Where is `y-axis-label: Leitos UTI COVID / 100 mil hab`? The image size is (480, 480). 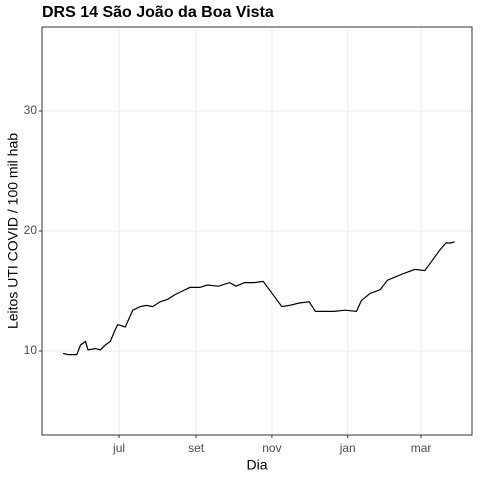 y-axis-label: Leitos UTI COVID / 100 mil hab is located at coordinates (13, 231).